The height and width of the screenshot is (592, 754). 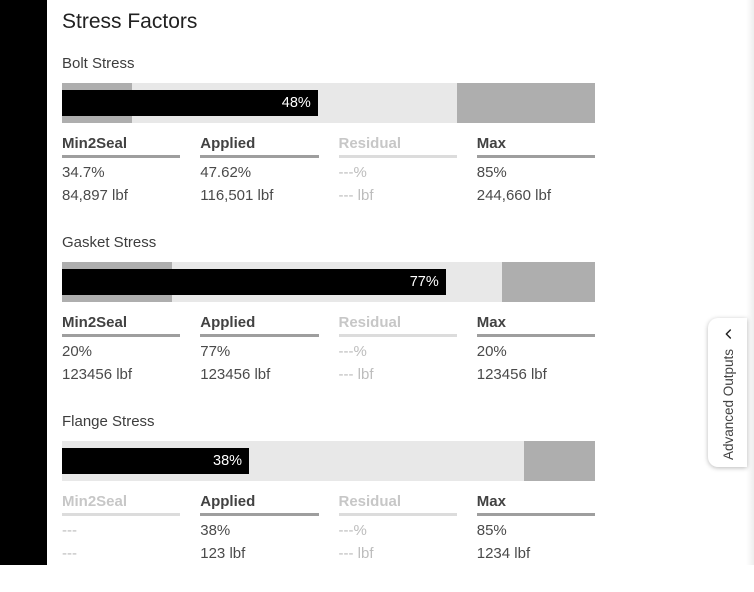 I want to click on page-title: Stress Factors, so click(x=130, y=21).